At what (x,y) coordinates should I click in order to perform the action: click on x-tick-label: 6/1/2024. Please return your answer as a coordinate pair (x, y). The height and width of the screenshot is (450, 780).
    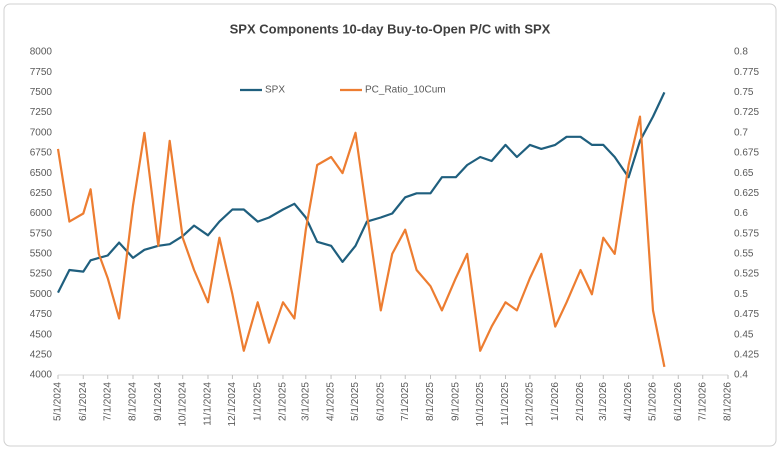
    Looking at the image, I should click on (83, 401).